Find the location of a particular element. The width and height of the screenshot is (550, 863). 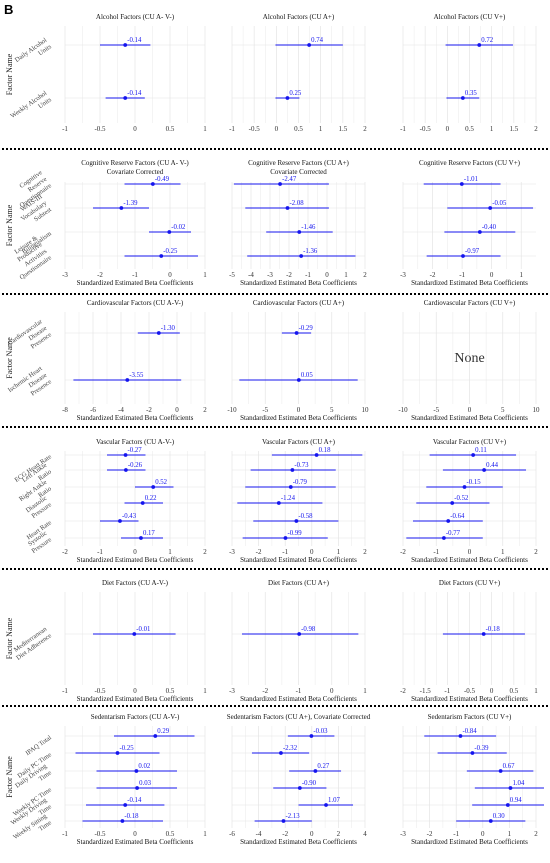

tick-label: -8 is located at coordinates (65, 410).